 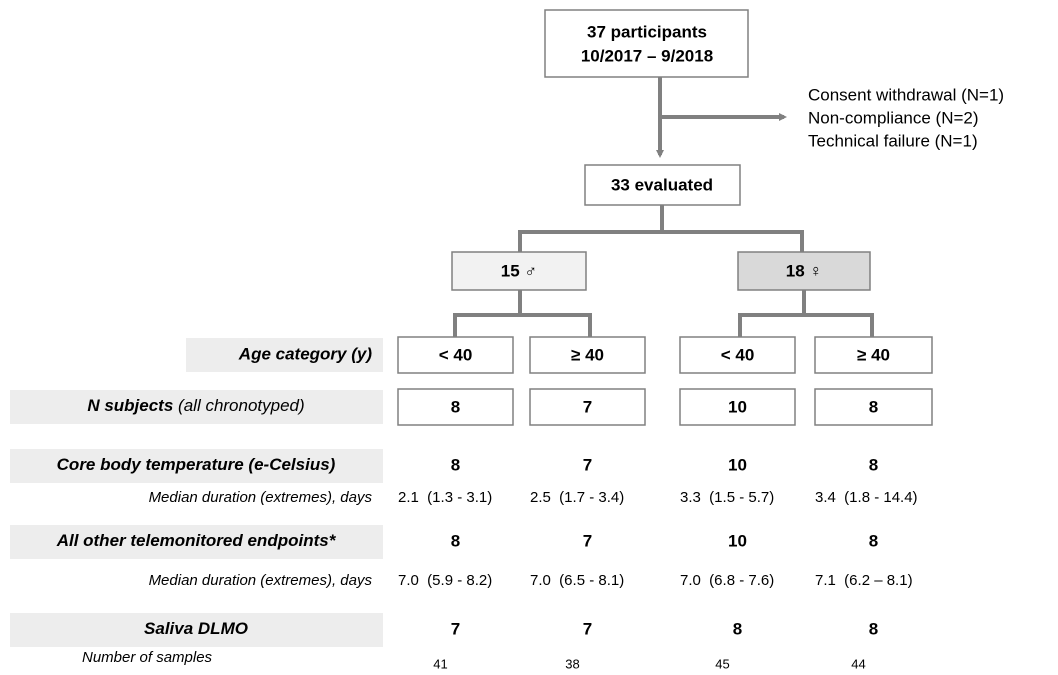 I want to click on row-label-main: All other telemonitored endpoints*, so click(x=196, y=540).